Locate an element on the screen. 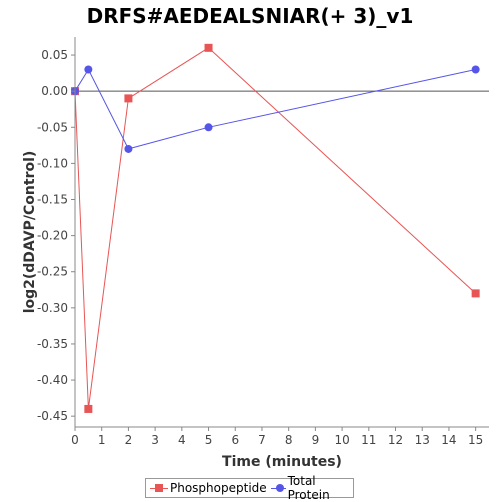  x-tick-label: 4 is located at coordinates (182, 440).